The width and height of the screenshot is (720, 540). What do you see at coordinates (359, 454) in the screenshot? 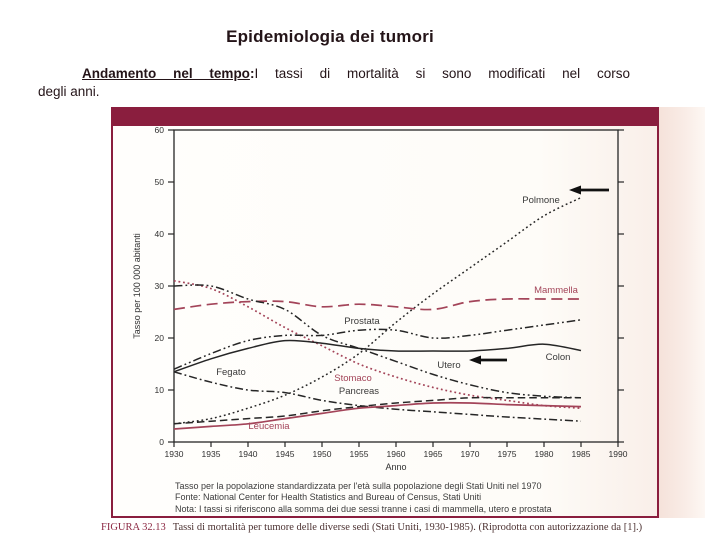
I see `x-tick-label: 1955` at bounding box center [359, 454].